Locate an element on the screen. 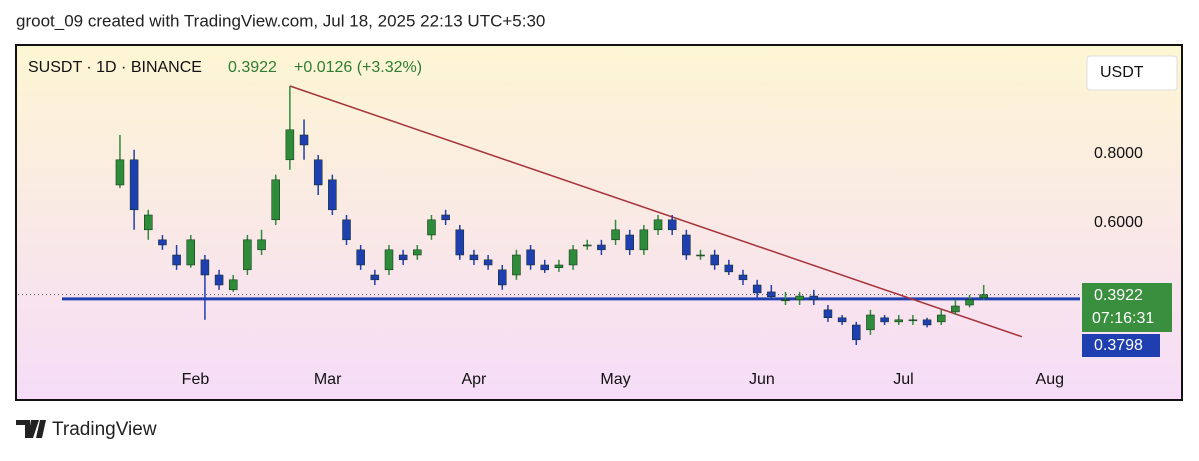 The width and height of the screenshot is (1199, 461). footer-brand: TradingView is located at coordinates (104, 429).